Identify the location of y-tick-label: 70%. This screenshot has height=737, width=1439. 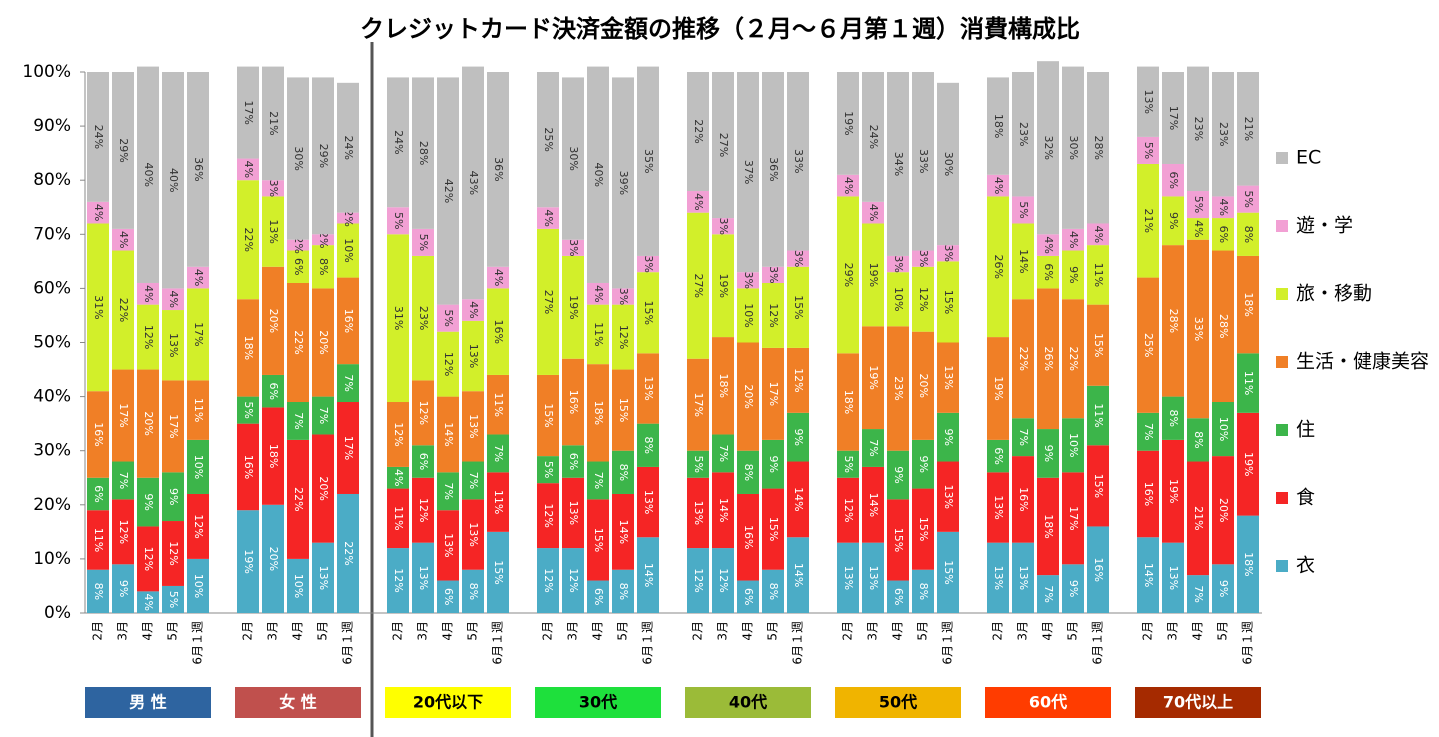
(52, 234).